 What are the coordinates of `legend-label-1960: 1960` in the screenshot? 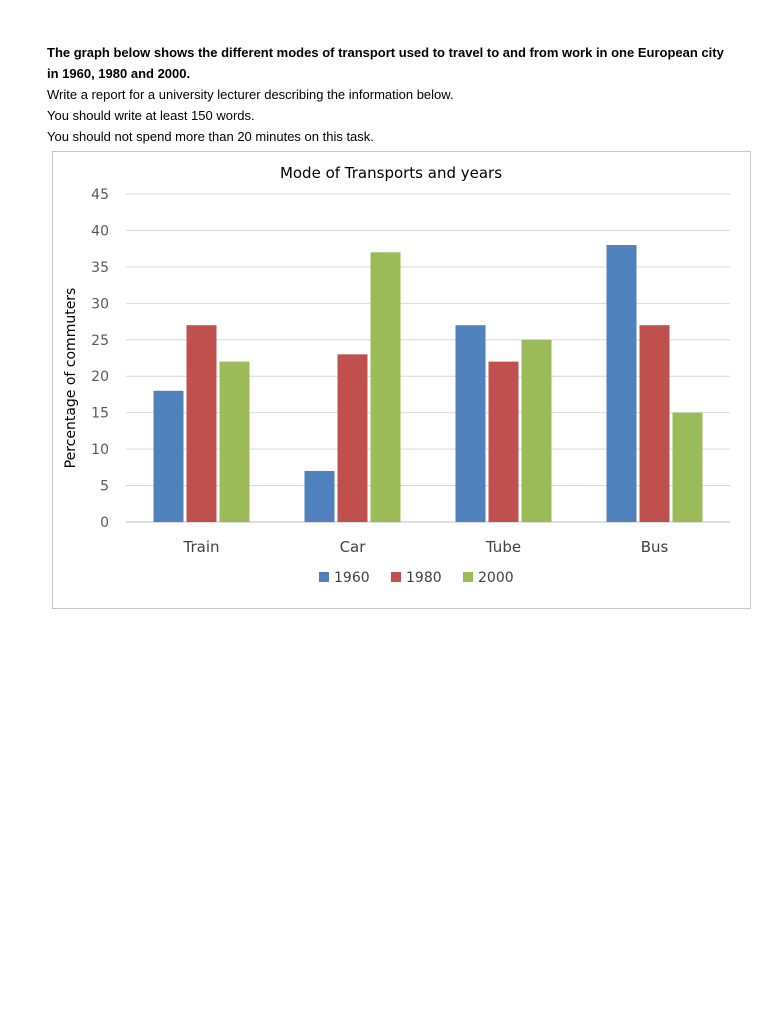 It's located at (352, 578).